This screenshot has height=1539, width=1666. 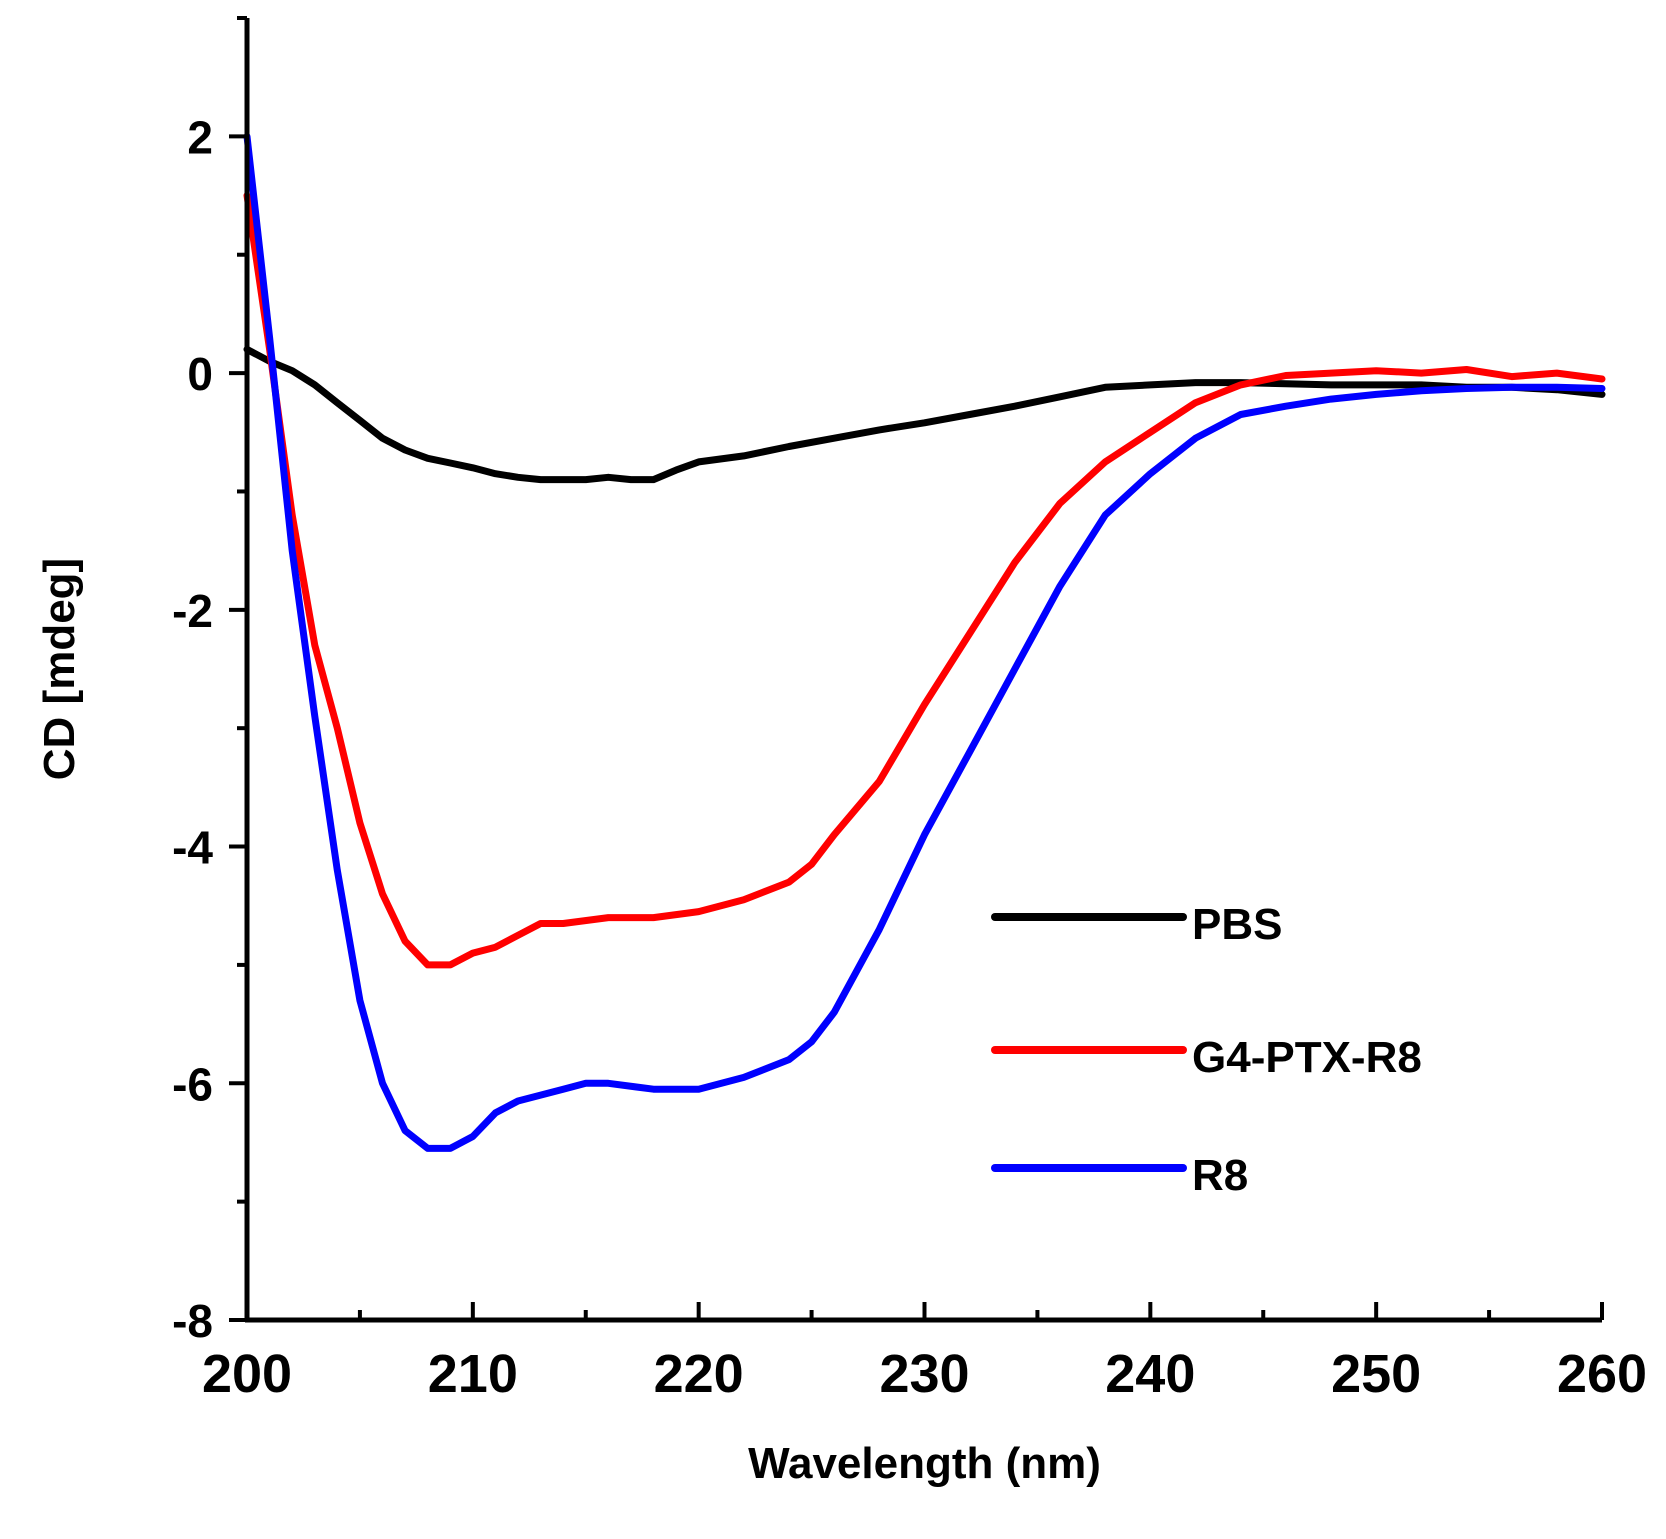 I want to click on y-tick-label: 0, so click(x=200, y=374).